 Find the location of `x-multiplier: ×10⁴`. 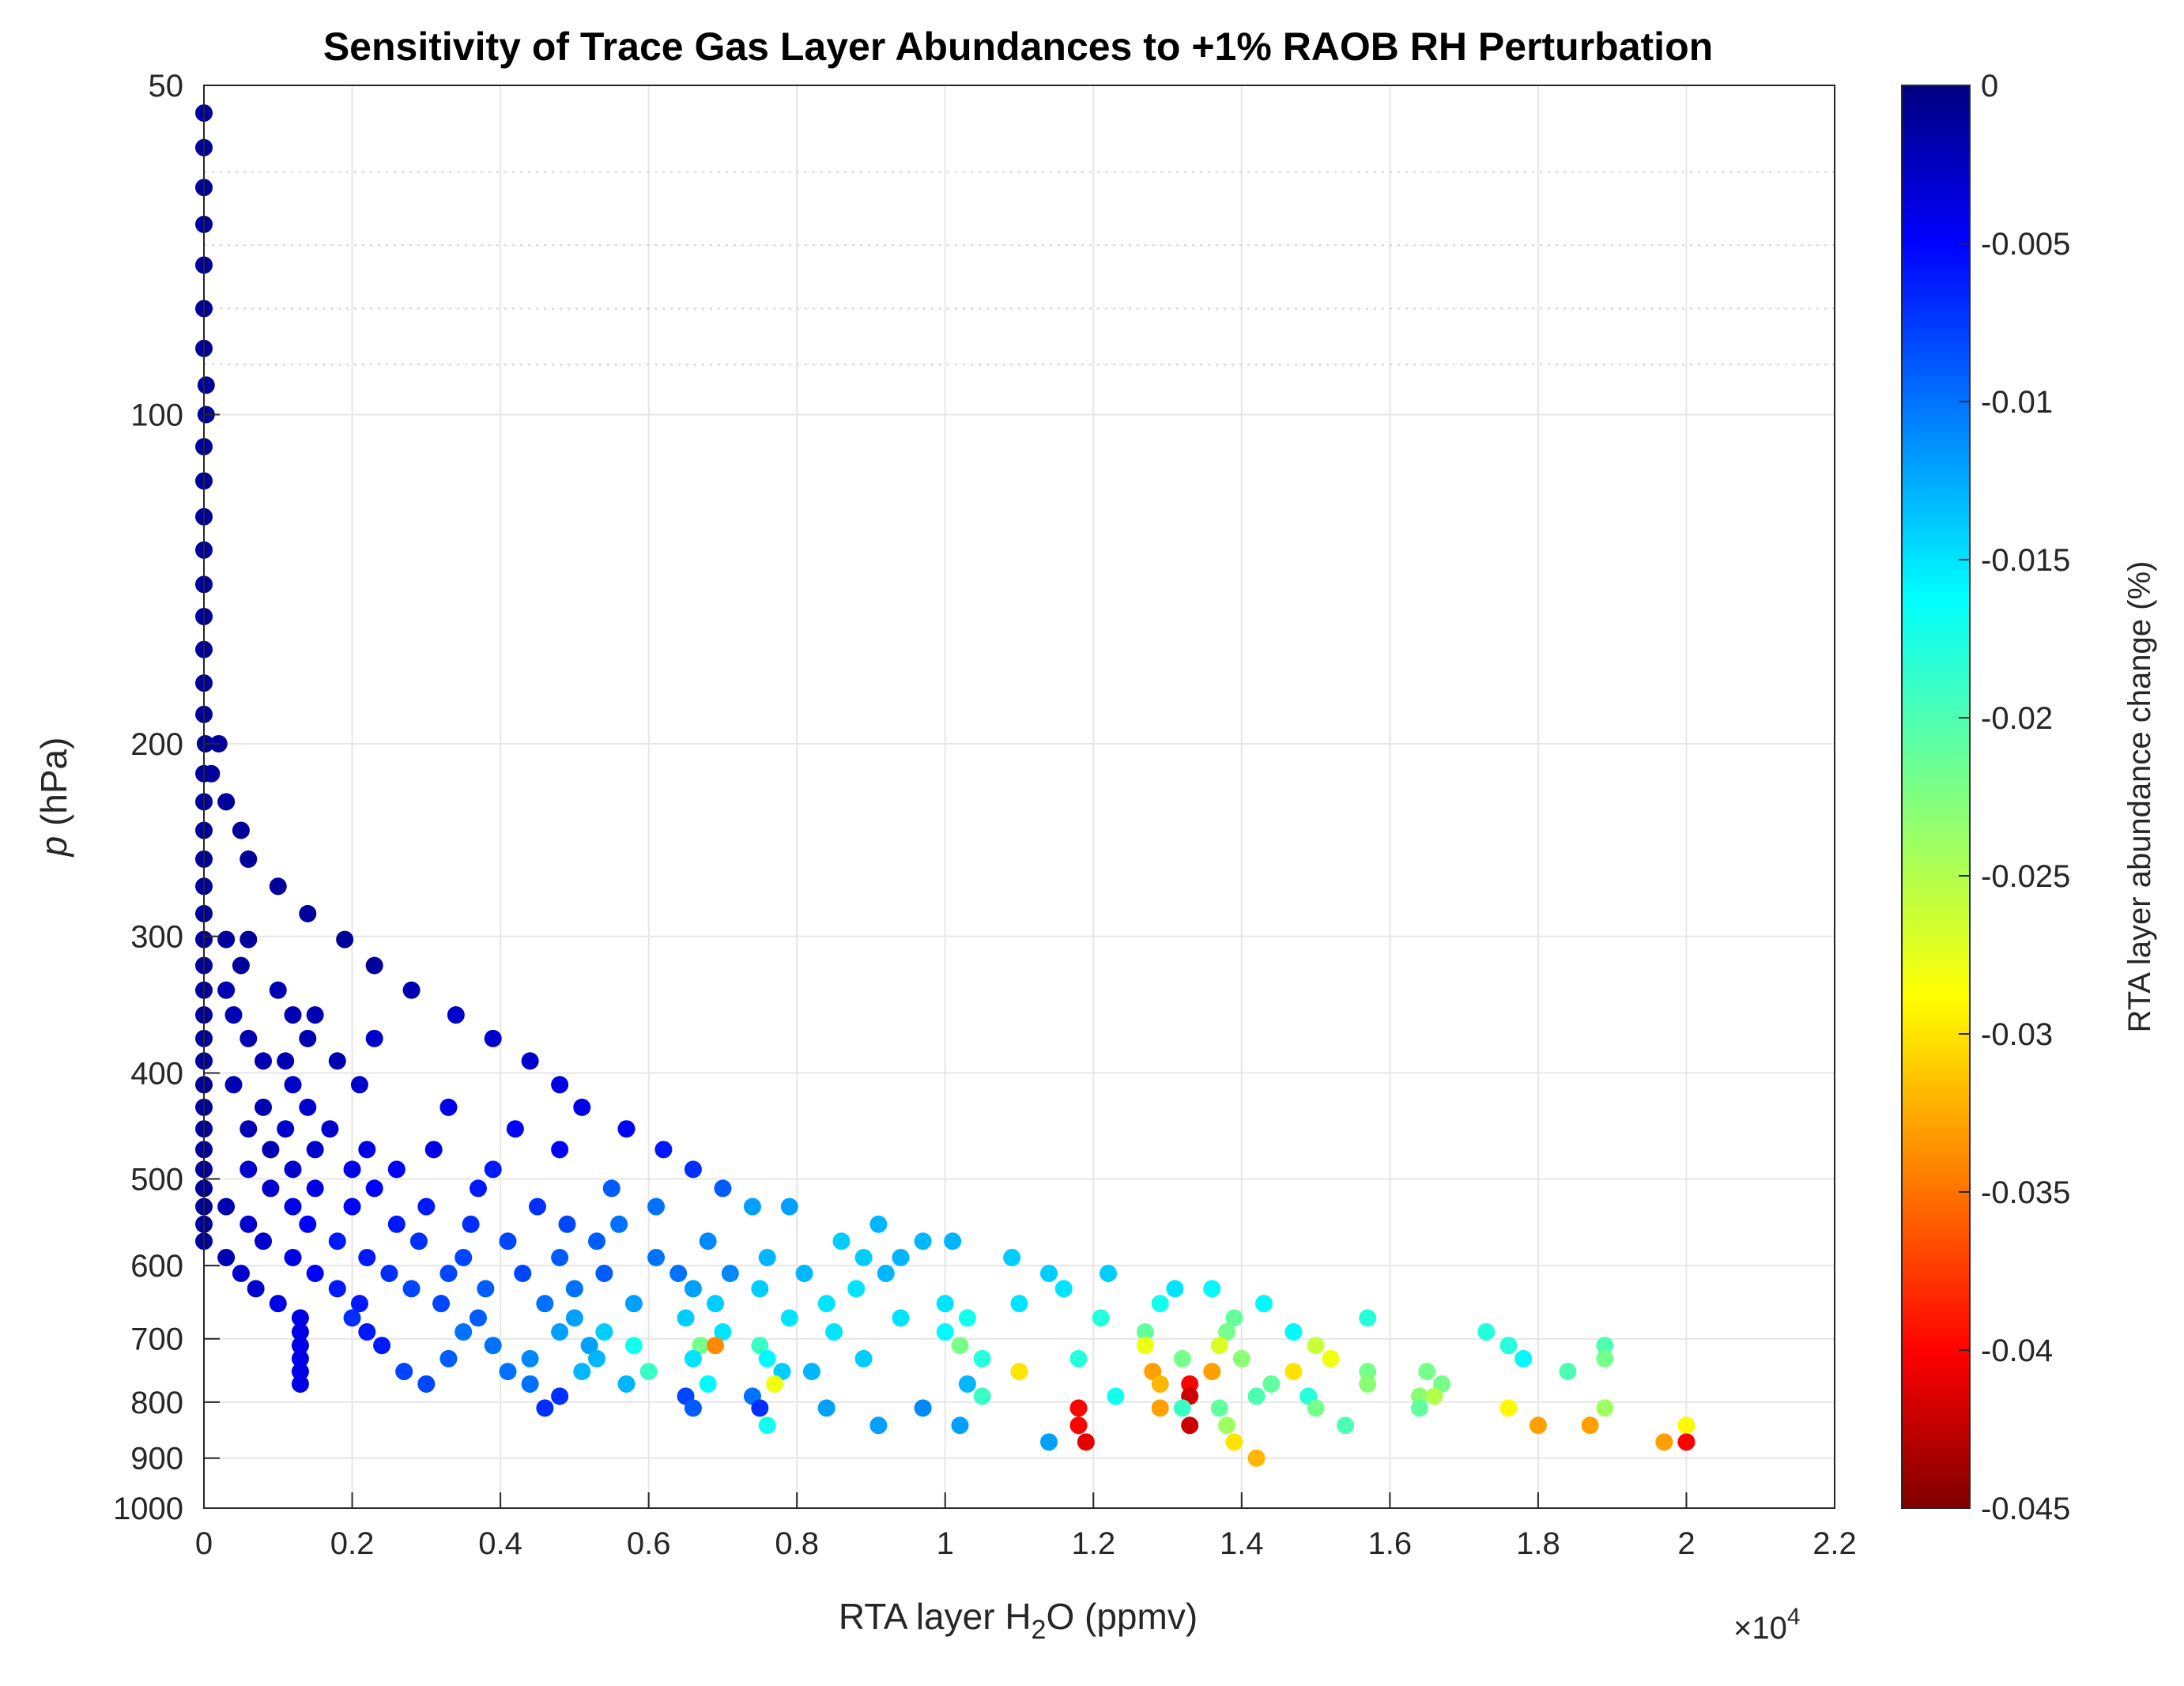

x-multiplier: ×10⁴ is located at coordinates (1767, 1625).